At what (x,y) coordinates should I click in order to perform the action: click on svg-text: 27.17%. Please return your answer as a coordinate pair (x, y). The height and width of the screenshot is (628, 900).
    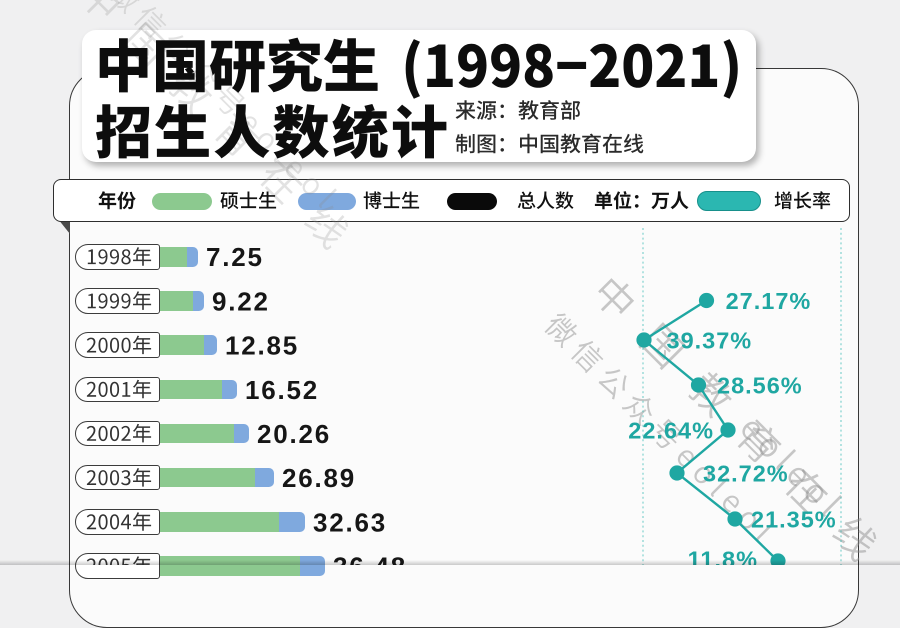
    Looking at the image, I should click on (769, 301).